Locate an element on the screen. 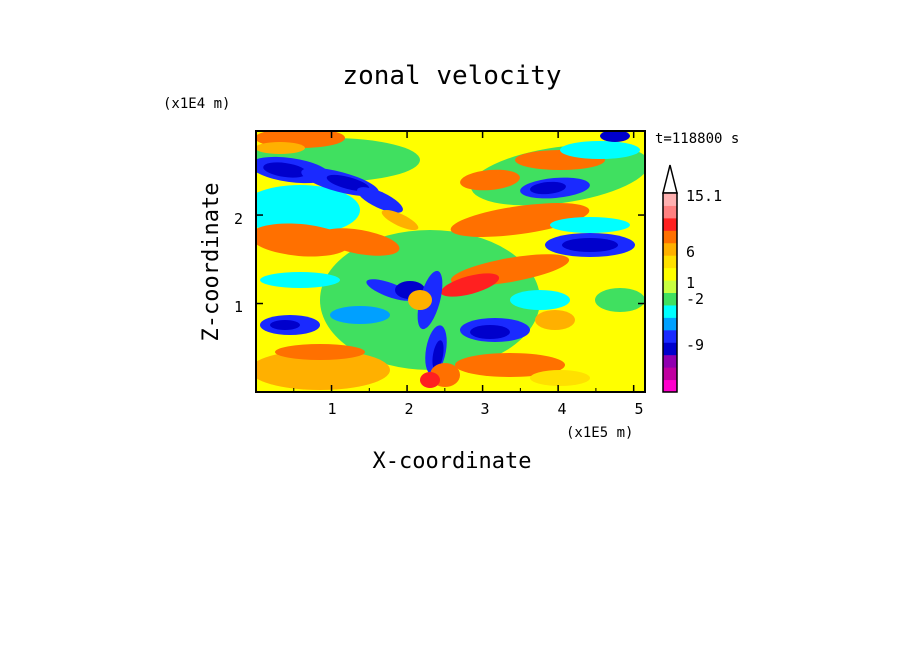  y-tick-label-1: 1 is located at coordinates (238, 307).